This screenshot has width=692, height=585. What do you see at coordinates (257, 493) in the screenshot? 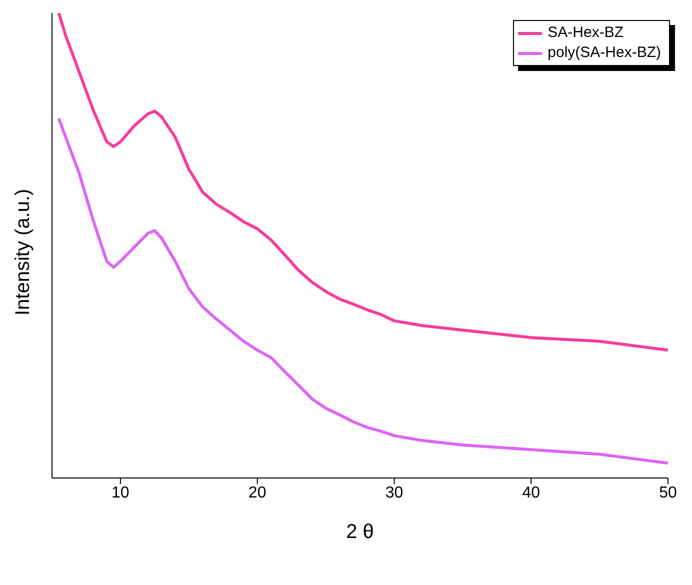
I see `x-tick-label: 20` at bounding box center [257, 493].